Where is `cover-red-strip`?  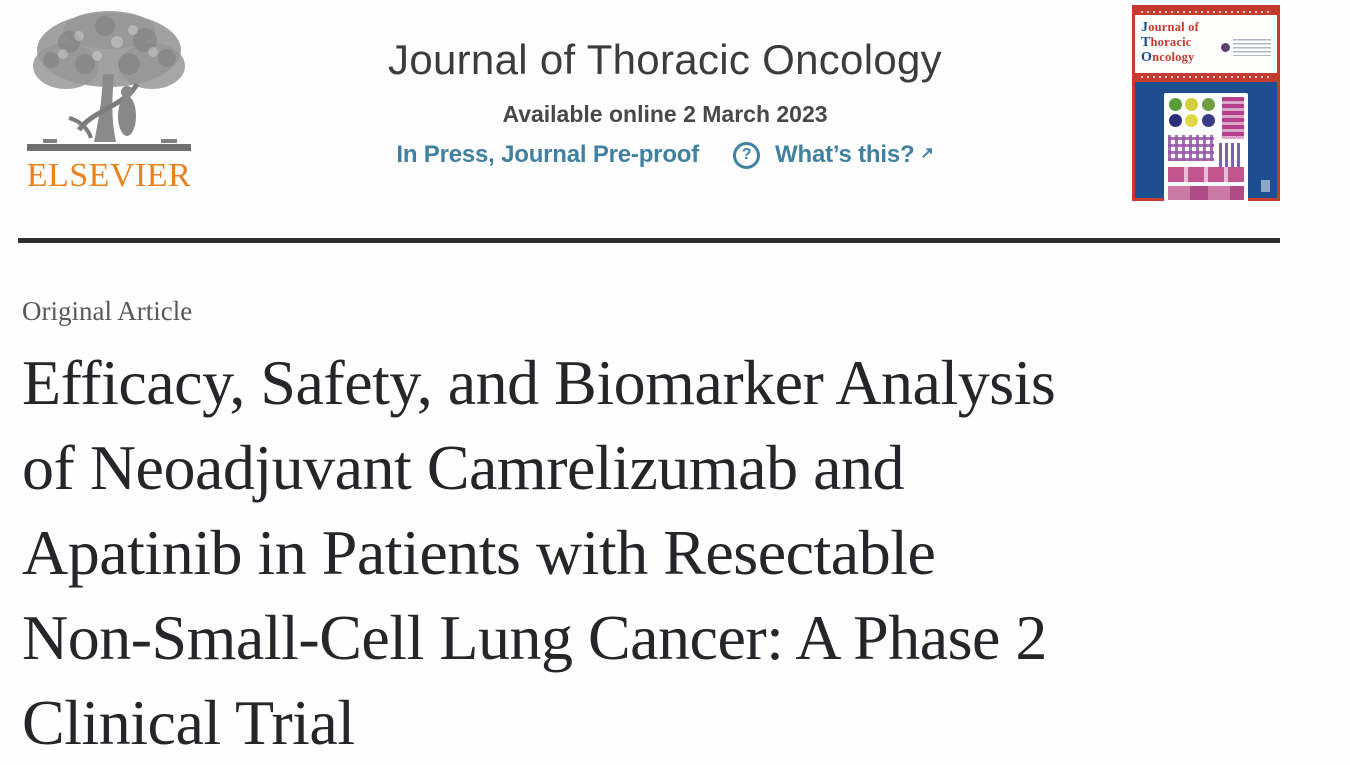 cover-red-strip is located at coordinates (1206, 77).